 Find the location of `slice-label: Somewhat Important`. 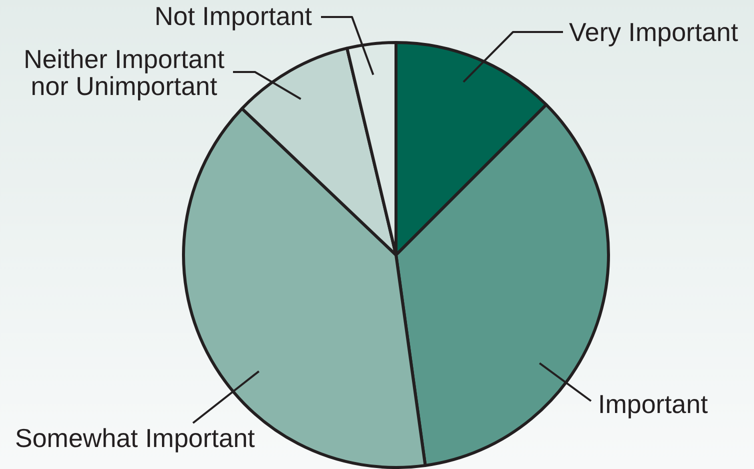

slice-label: Somewhat Important is located at coordinates (135, 438).